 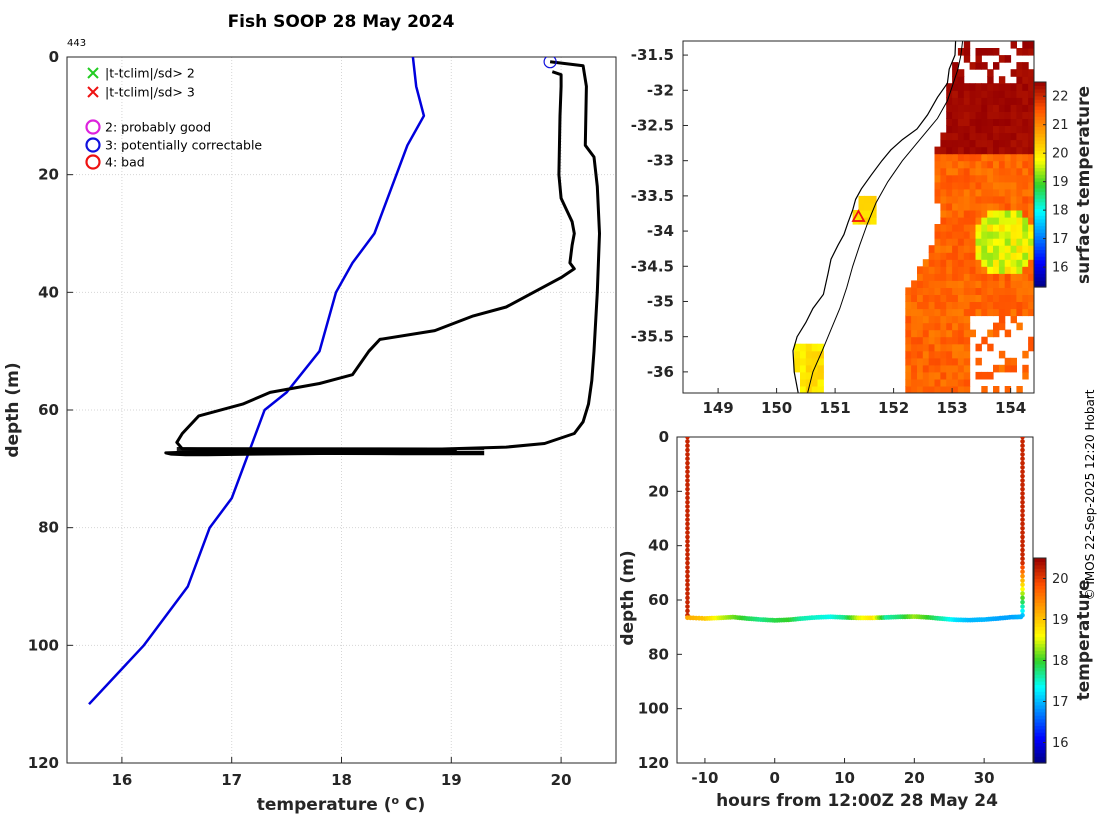 I want to click on credit-text: © IMOS 22-Sep-2025 12:20 Hobart, so click(x=1090, y=494).